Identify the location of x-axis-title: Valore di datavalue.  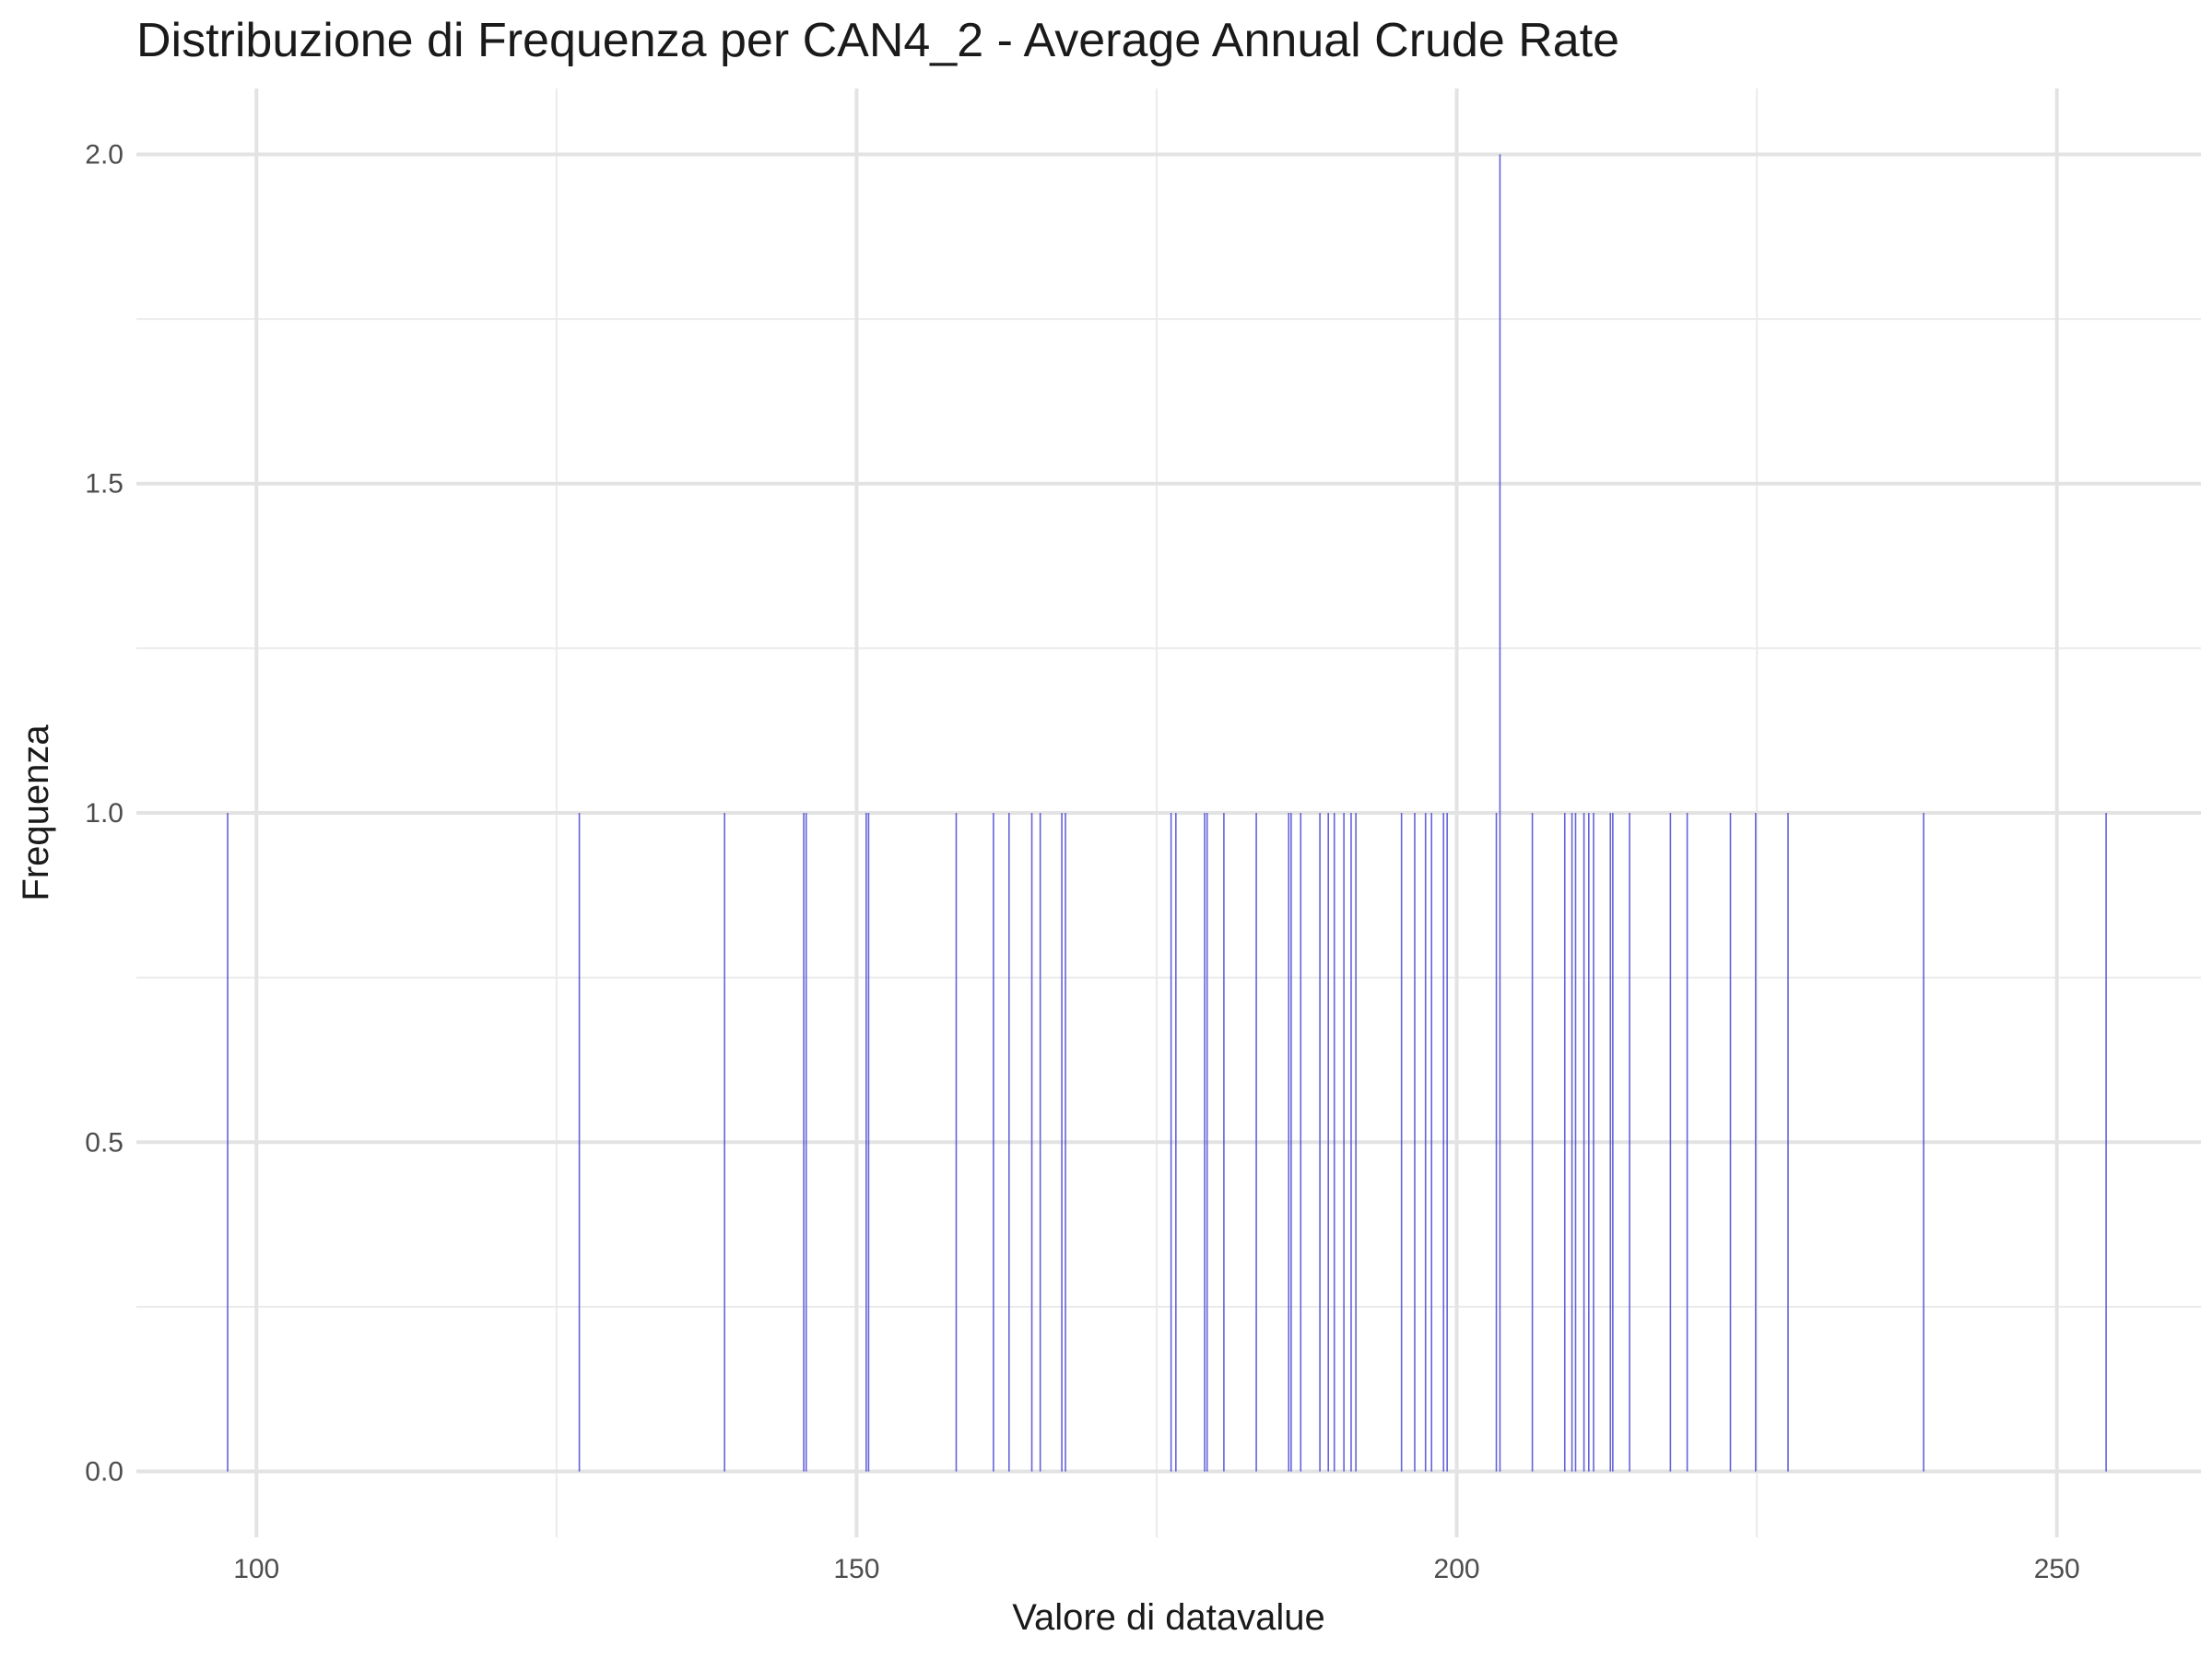
(1168, 1617).